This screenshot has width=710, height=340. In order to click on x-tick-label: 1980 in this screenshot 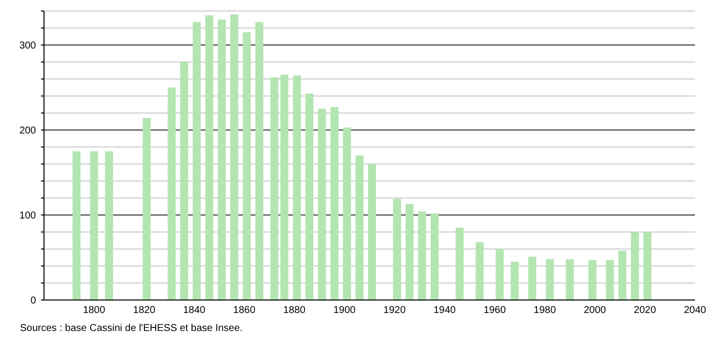, I will do `click(545, 310)`.